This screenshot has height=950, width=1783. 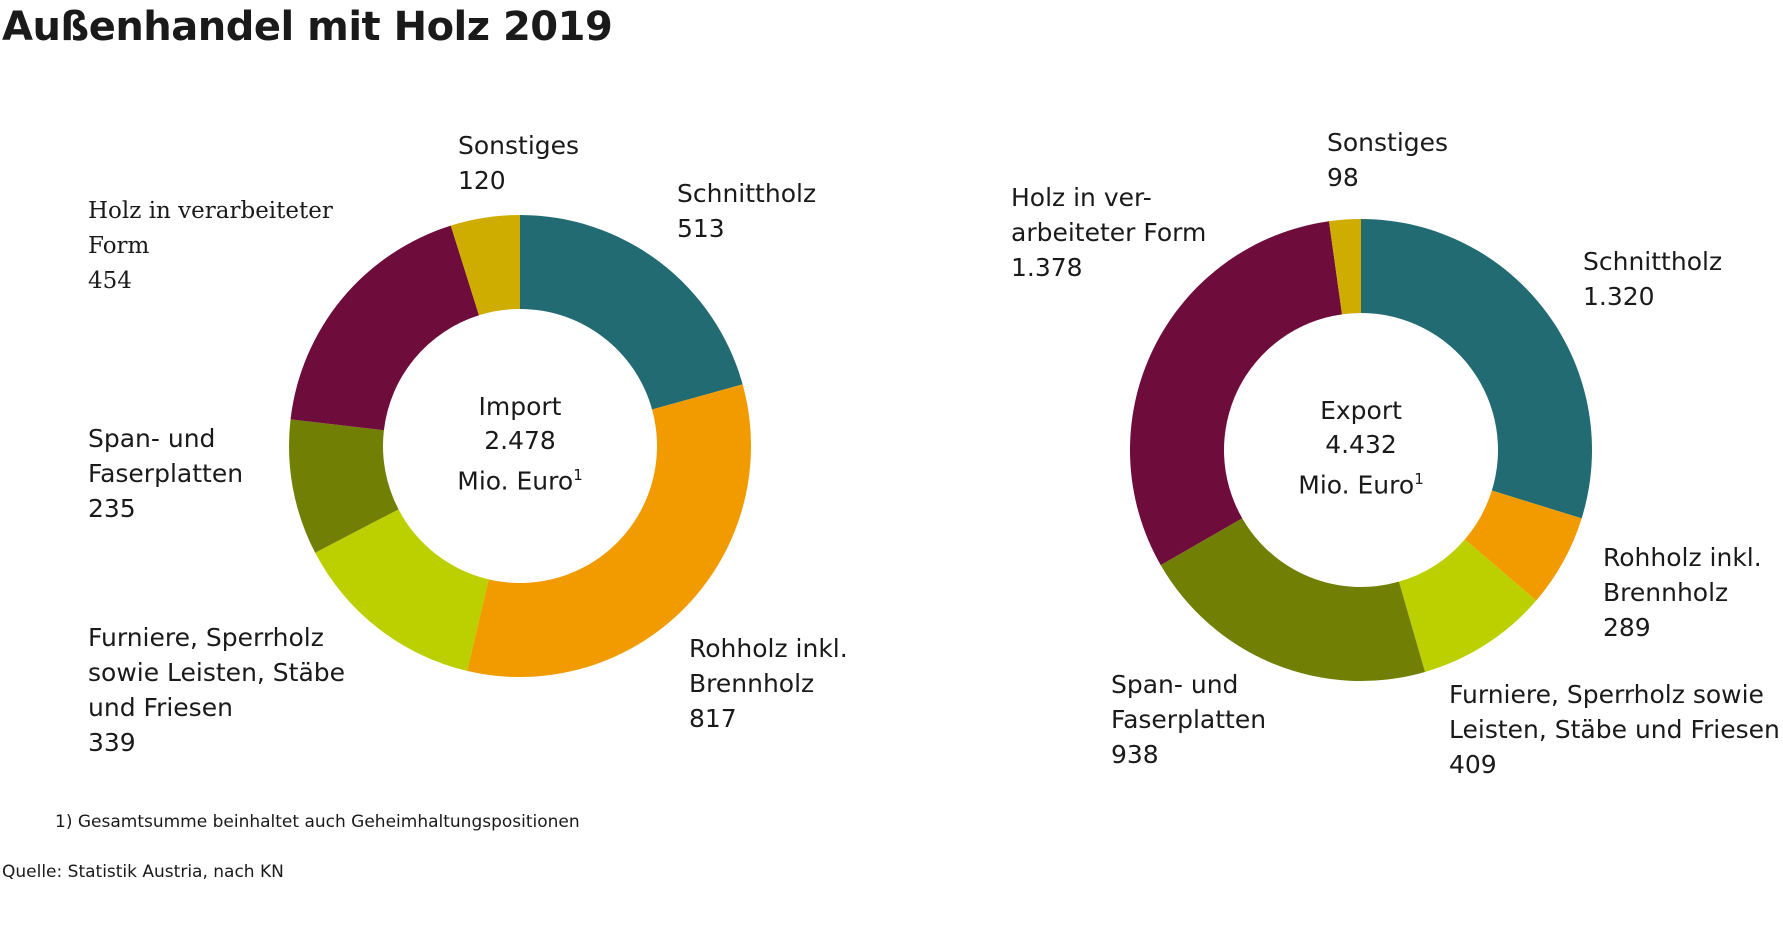 What do you see at coordinates (210, 228) in the screenshot?
I see `category-name: Holz in verarbeiteter Form` at bounding box center [210, 228].